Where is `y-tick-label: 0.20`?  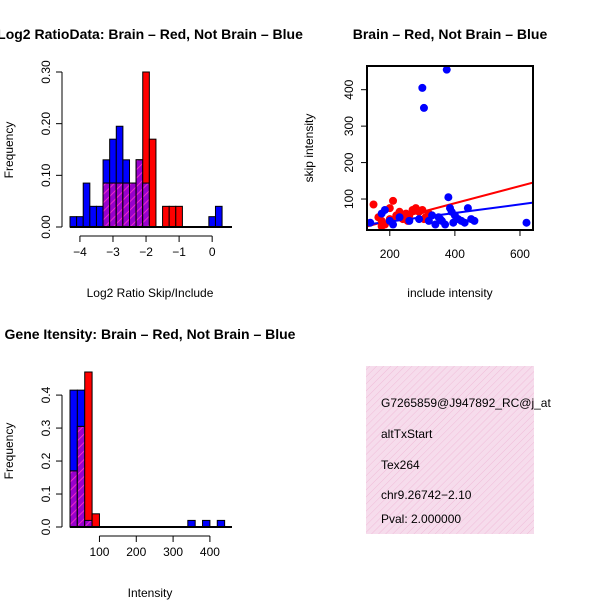
y-tick-label: 0.20 is located at coordinates (46, 124).